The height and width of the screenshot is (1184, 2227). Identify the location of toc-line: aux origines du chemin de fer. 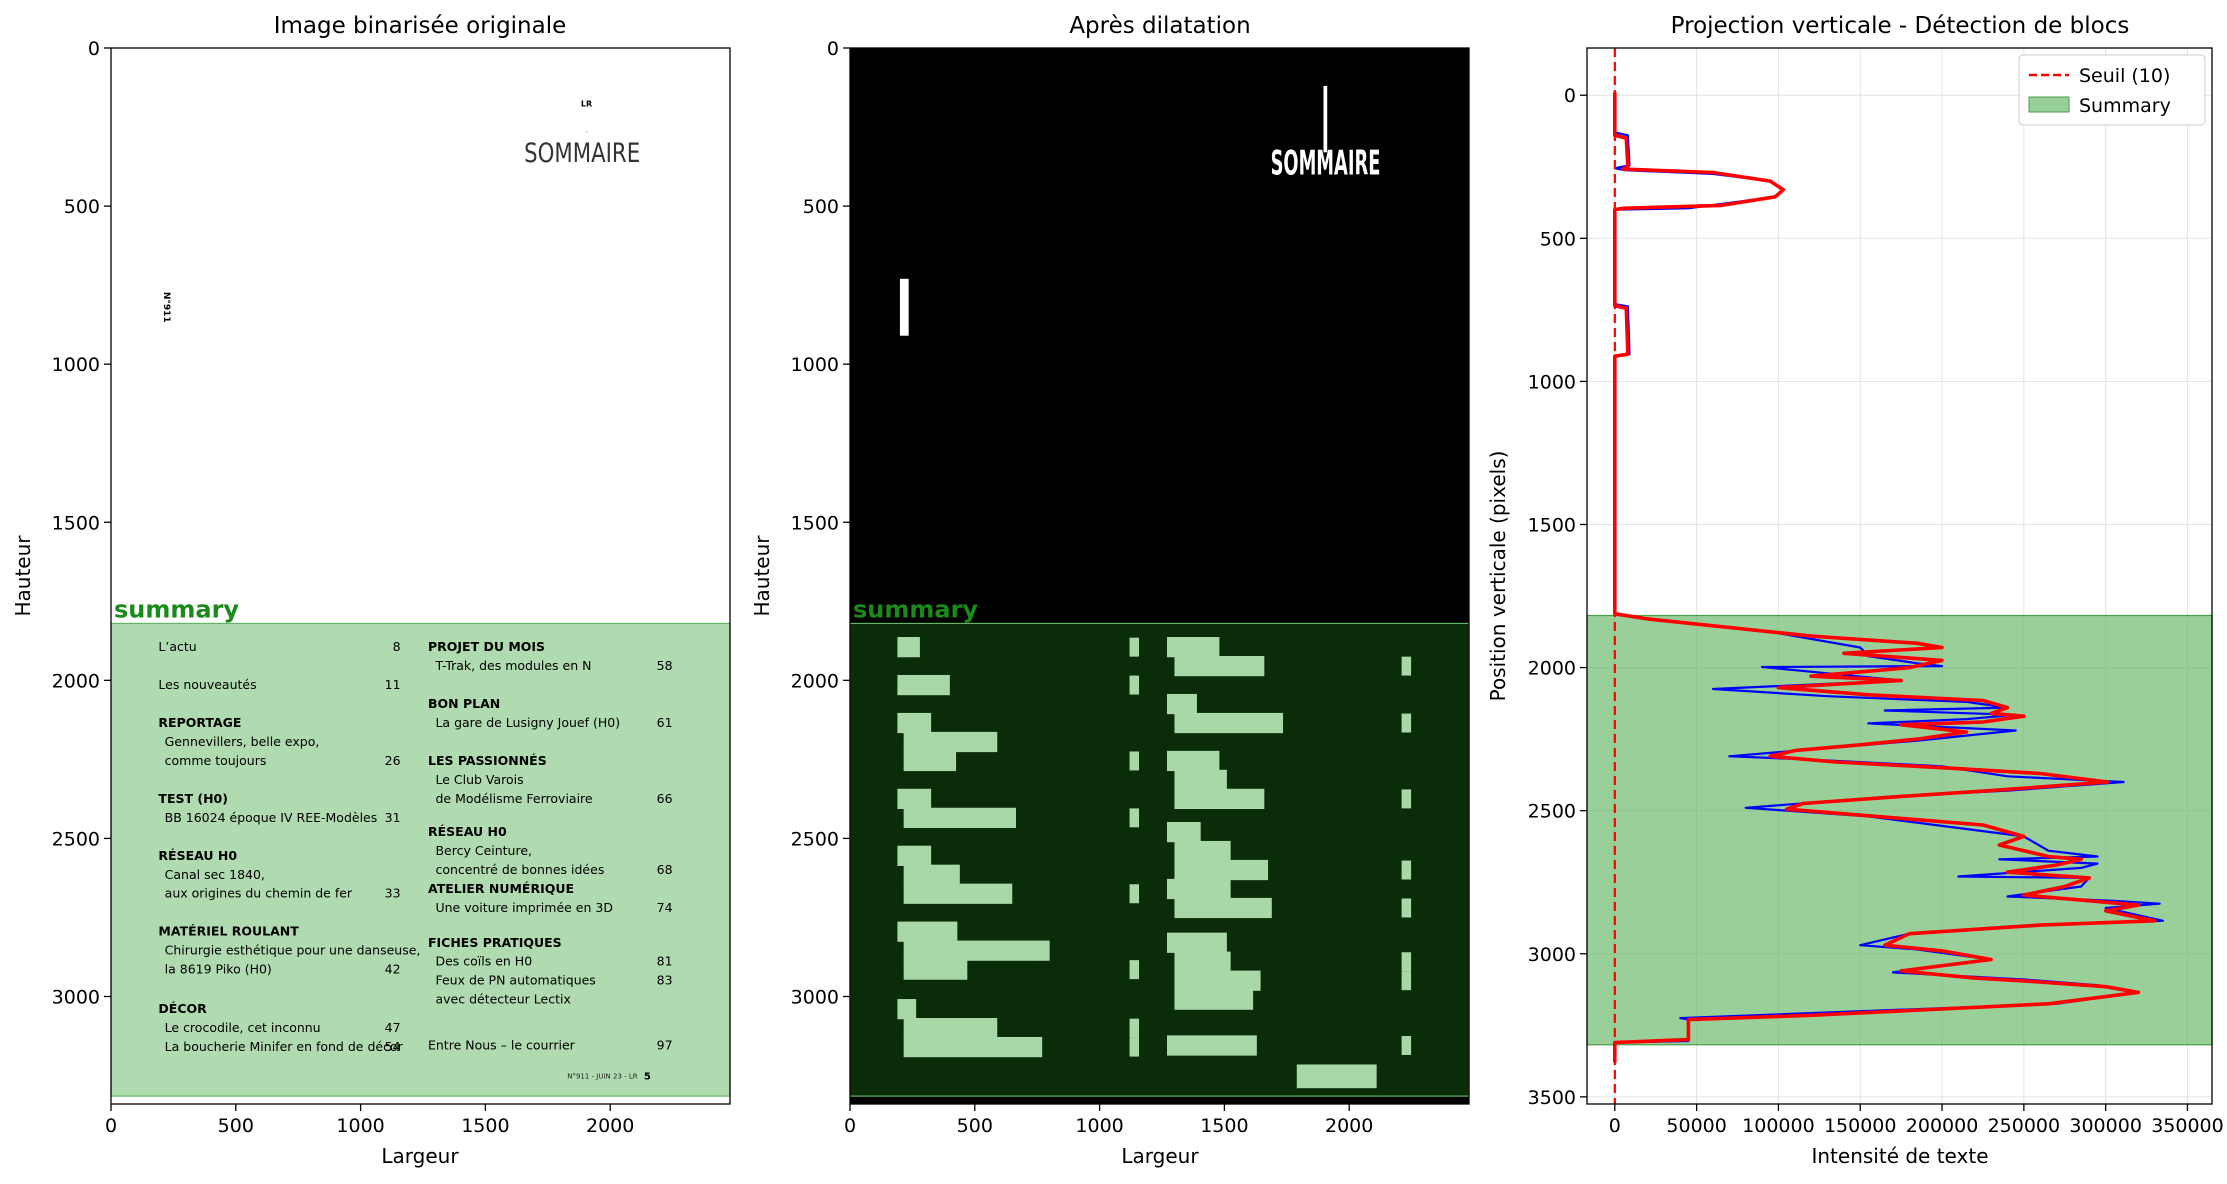
(259, 893).